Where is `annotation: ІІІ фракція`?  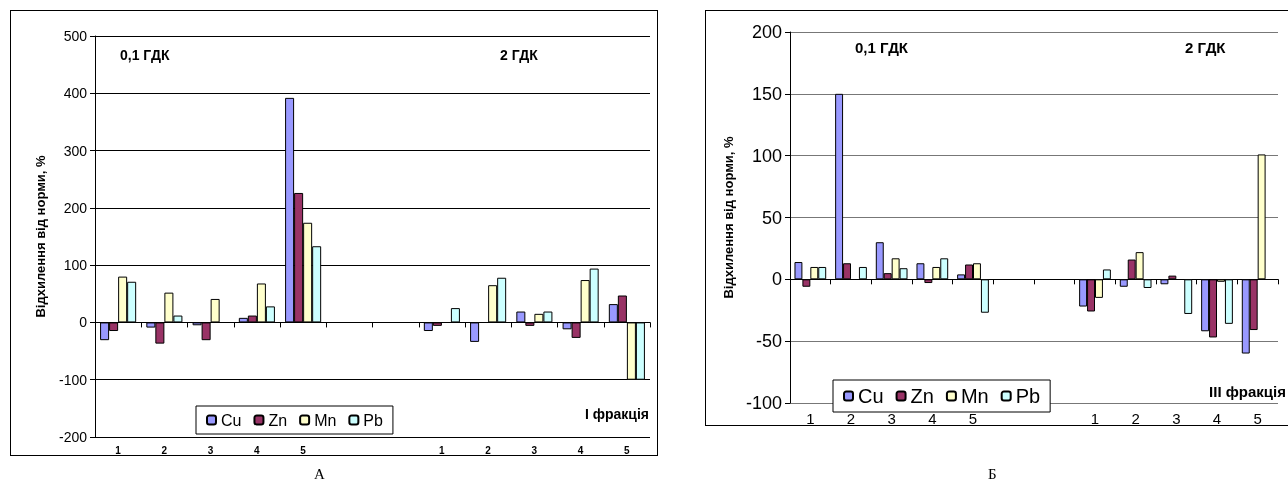 annotation: ІІІ фракція is located at coordinates (1247, 391).